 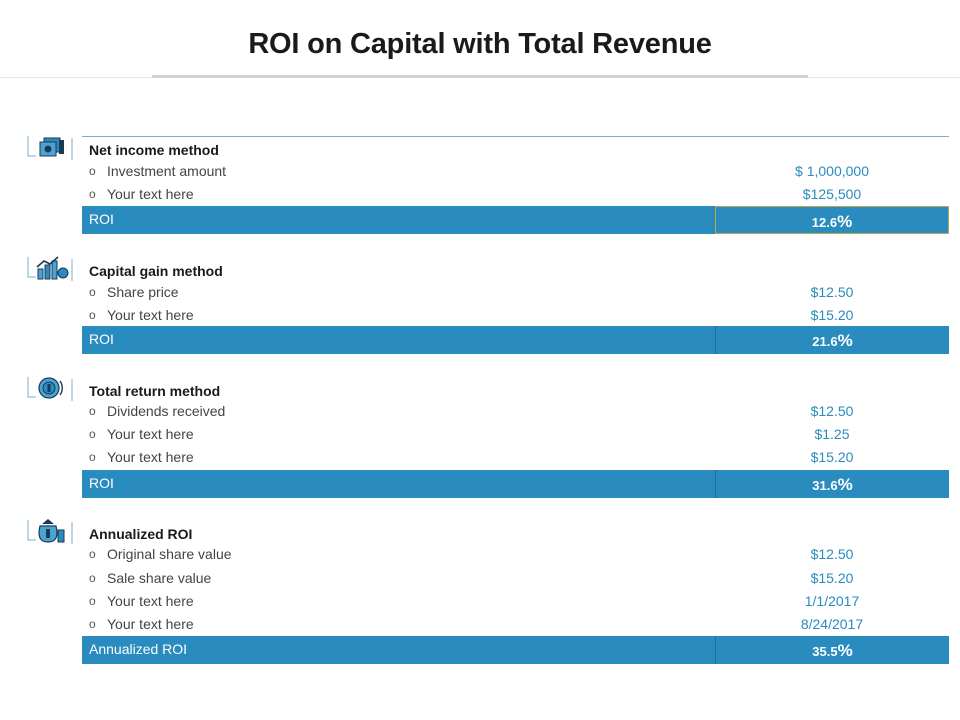 I want to click on row-value: $125,500, so click(x=832, y=194).